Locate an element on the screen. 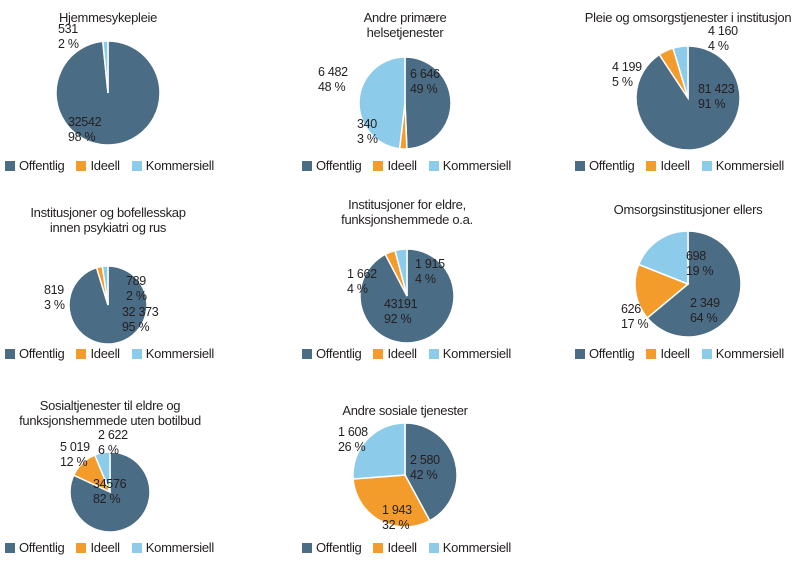  data-label-value: 1 915 is located at coordinates (430, 264).